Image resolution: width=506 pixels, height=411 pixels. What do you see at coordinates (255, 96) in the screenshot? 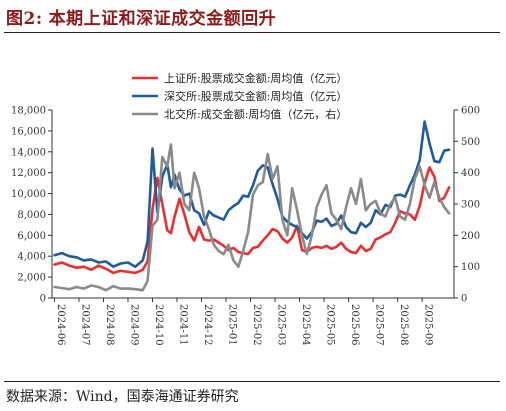
I see `legend-label-2: 深交所:股票成交金额:周均值（亿元）` at bounding box center [255, 96].